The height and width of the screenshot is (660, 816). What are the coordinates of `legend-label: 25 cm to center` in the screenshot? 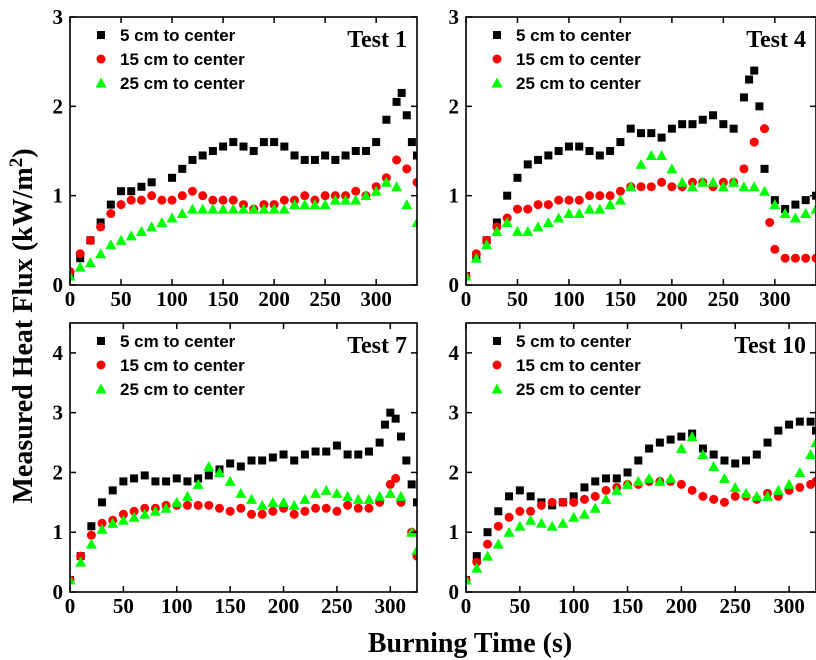 It's located at (578, 389).